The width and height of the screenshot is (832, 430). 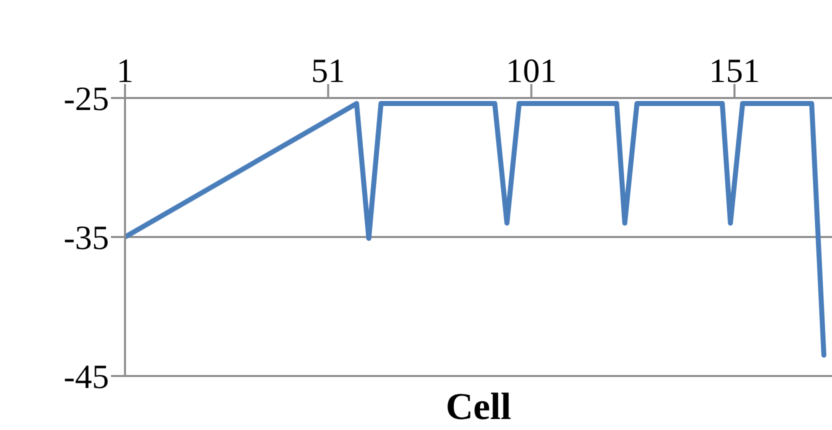 I want to click on y-tick-label: -35, so click(x=86, y=239).